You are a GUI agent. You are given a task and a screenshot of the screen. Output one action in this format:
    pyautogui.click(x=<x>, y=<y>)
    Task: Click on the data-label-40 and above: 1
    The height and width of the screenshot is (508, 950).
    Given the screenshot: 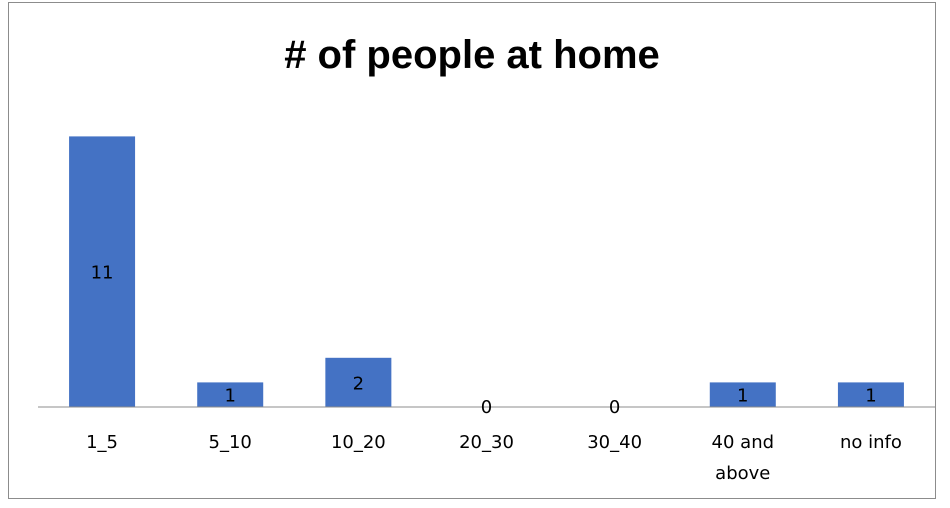 What is the action you would take?
    pyautogui.click(x=742, y=396)
    